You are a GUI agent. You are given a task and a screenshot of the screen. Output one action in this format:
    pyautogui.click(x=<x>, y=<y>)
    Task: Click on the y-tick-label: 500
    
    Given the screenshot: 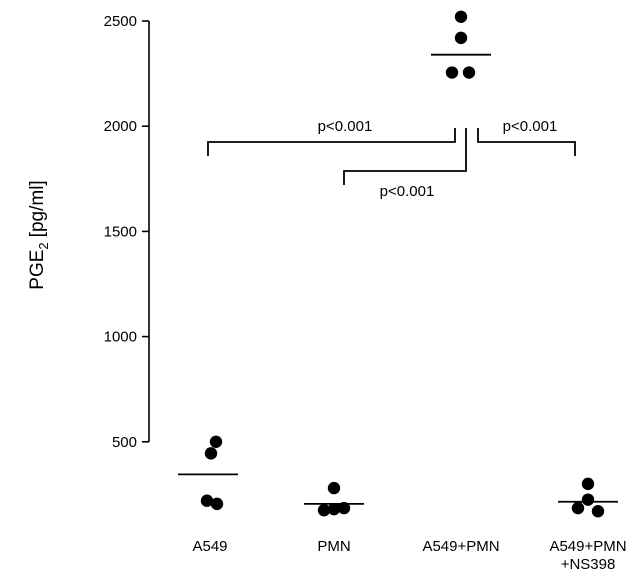 What is the action you would take?
    pyautogui.click(x=124, y=442)
    